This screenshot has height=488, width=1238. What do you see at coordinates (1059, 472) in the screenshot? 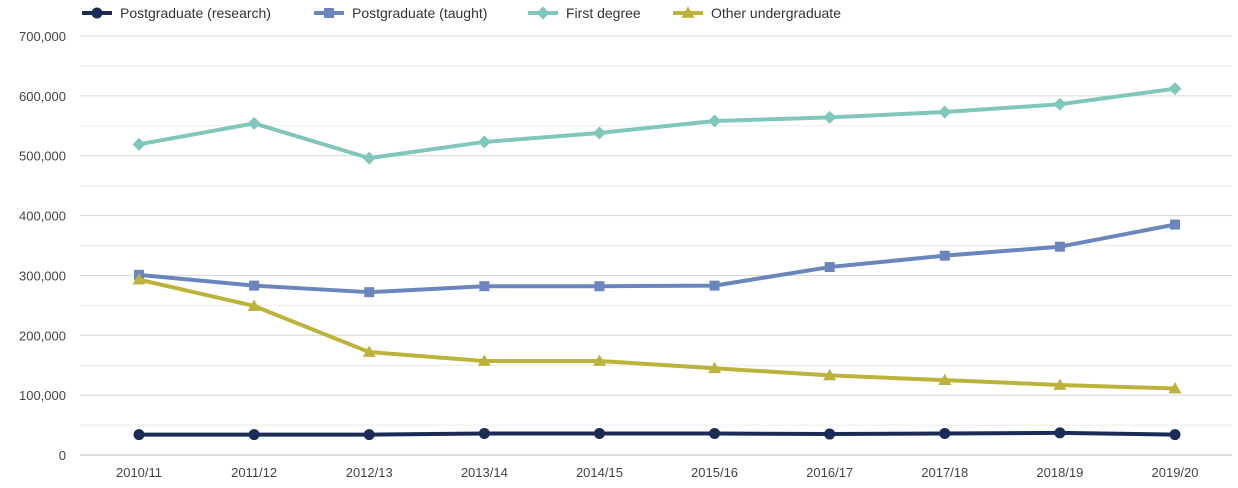
I see `x-tick-label: 2018/19` at bounding box center [1059, 472].